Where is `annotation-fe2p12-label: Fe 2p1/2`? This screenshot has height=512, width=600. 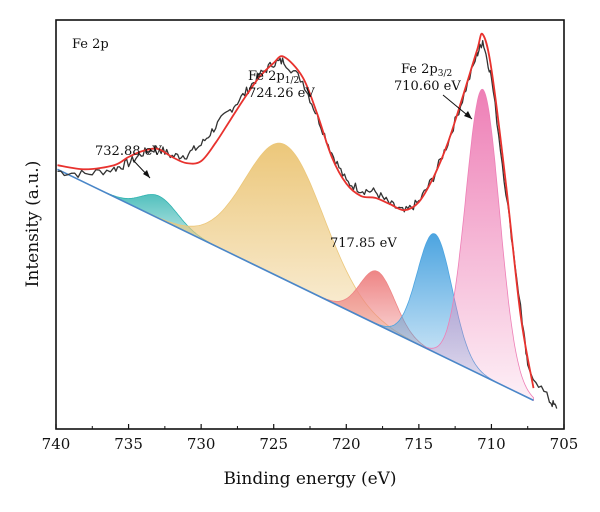 annotation-fe2p12-label: Fe 2p1/2 is located at coordinates (273, 77).